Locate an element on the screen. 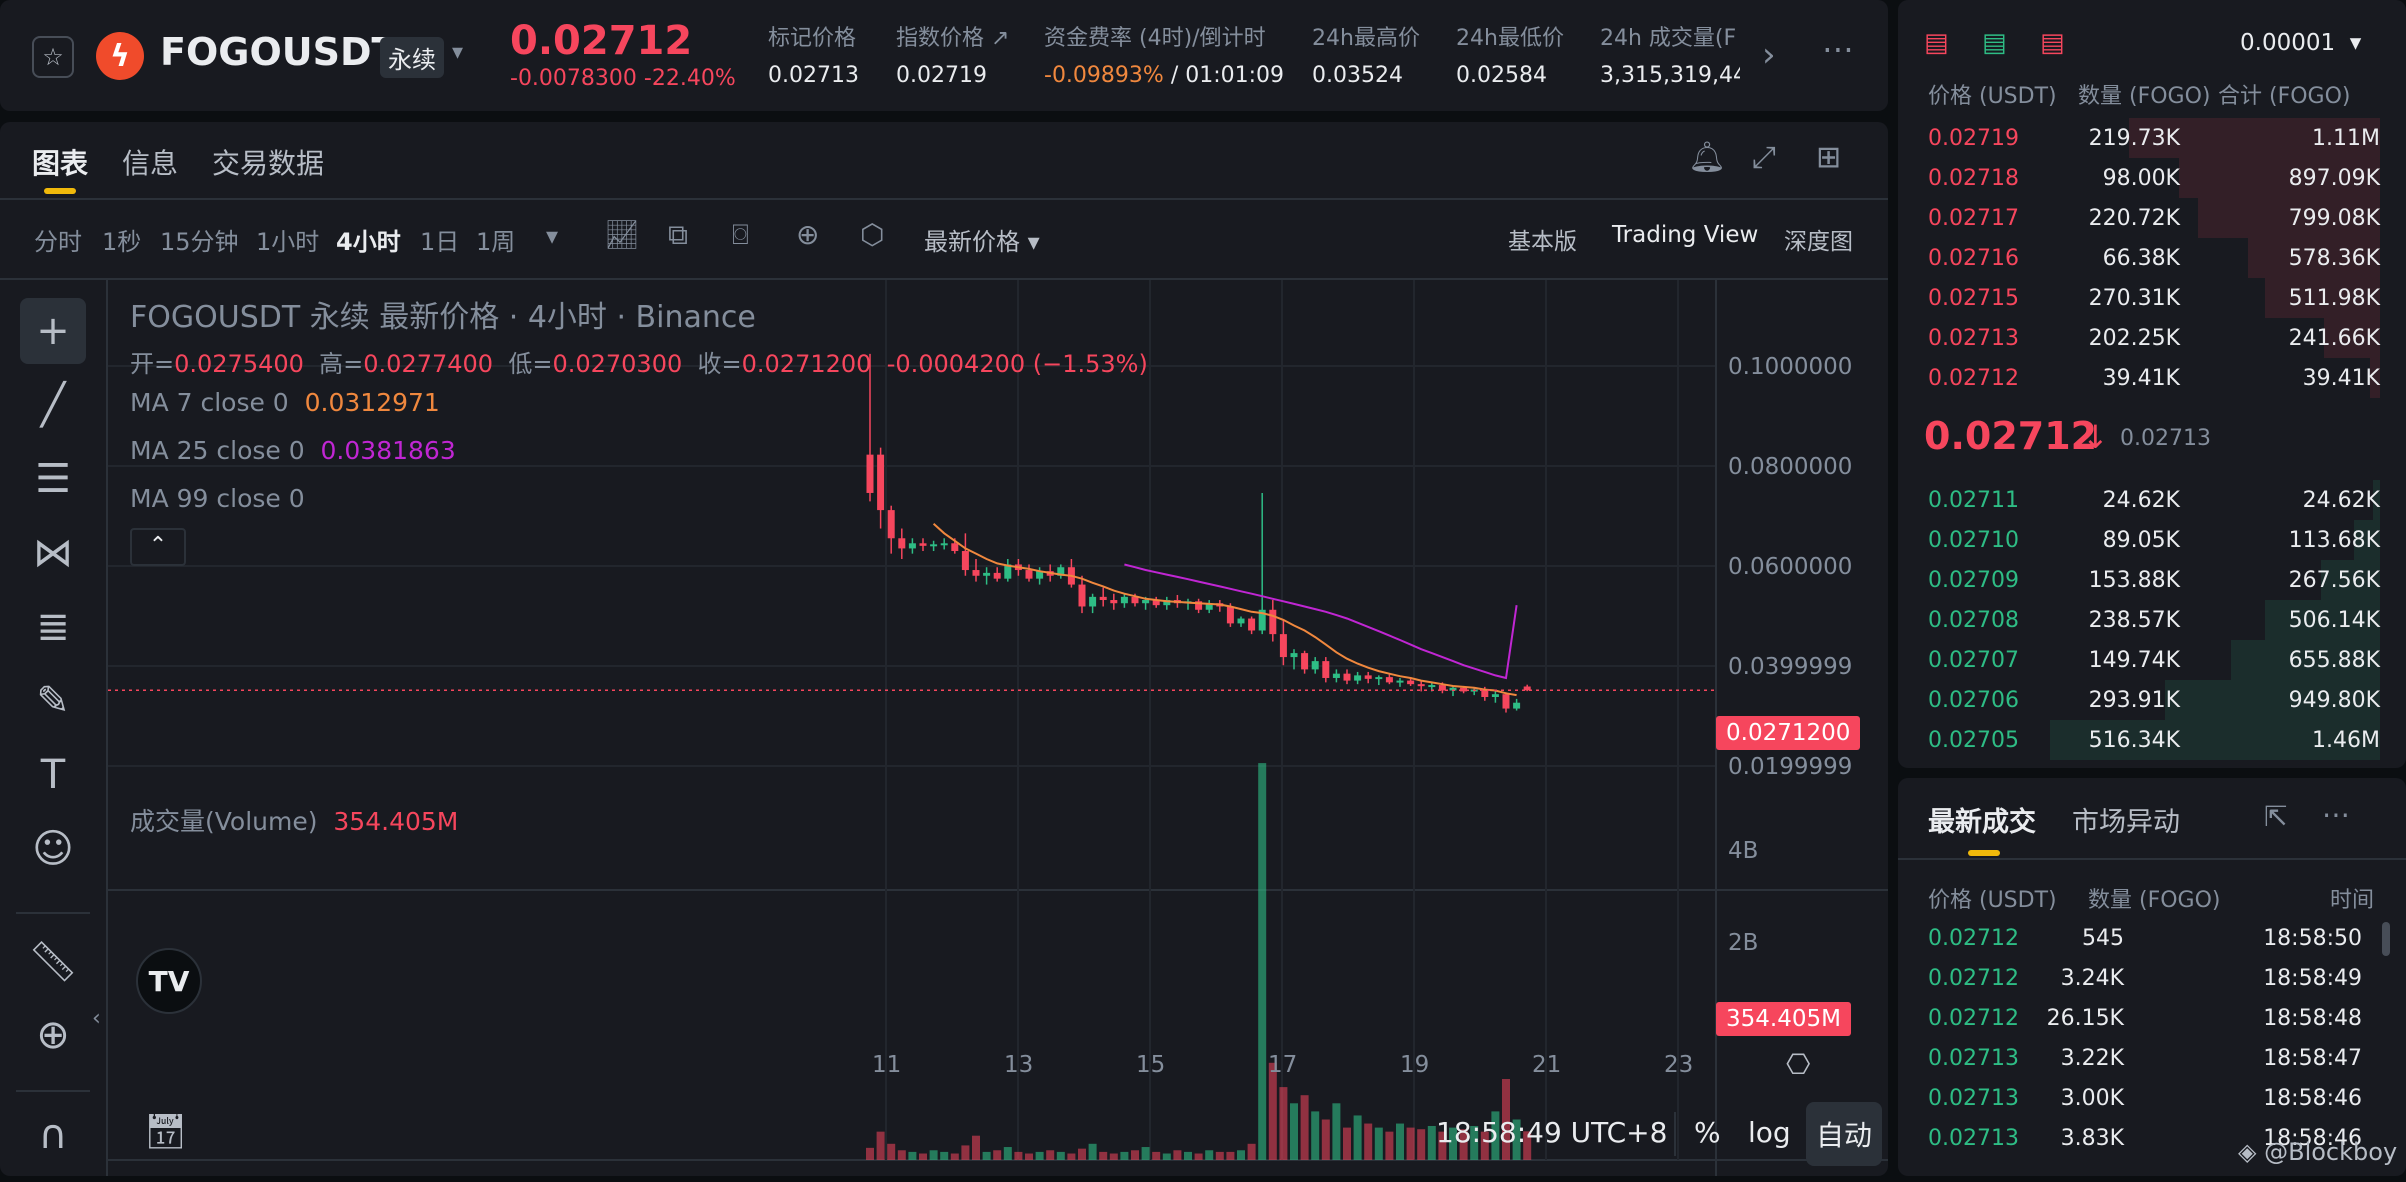  ask-row: 0.02718 98.00K 897.09K is located at coordinates (2152, 178).